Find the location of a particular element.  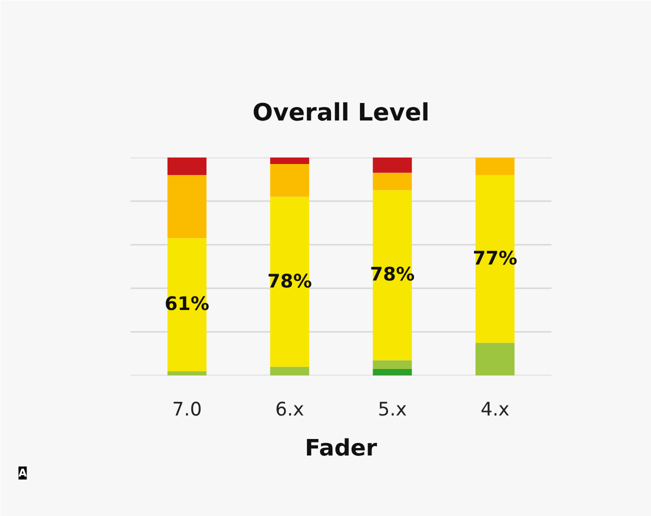

chart-title: Overall Level is located at coordinates (341, 112).